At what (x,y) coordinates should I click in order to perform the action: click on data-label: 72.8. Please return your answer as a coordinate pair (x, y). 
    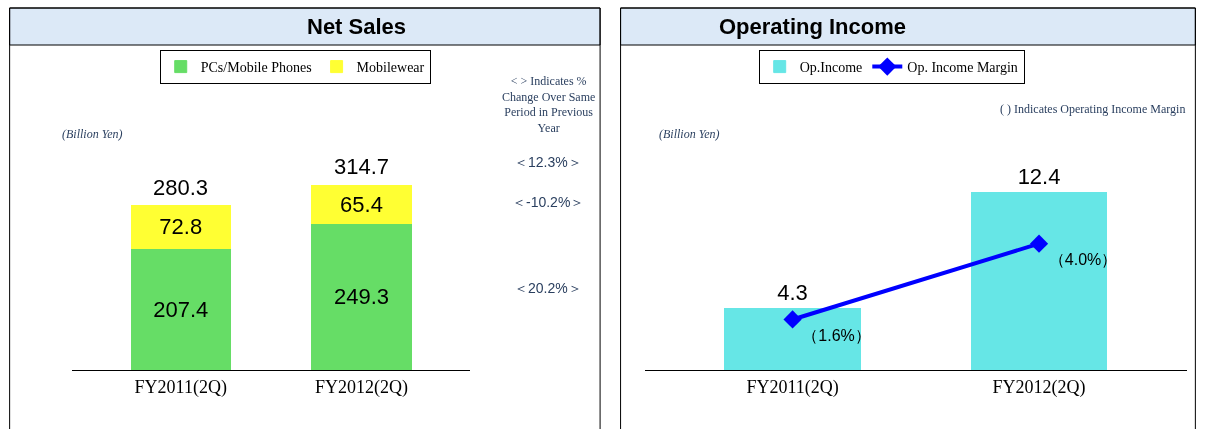
    Looking at the image, I should click on (181, 227).